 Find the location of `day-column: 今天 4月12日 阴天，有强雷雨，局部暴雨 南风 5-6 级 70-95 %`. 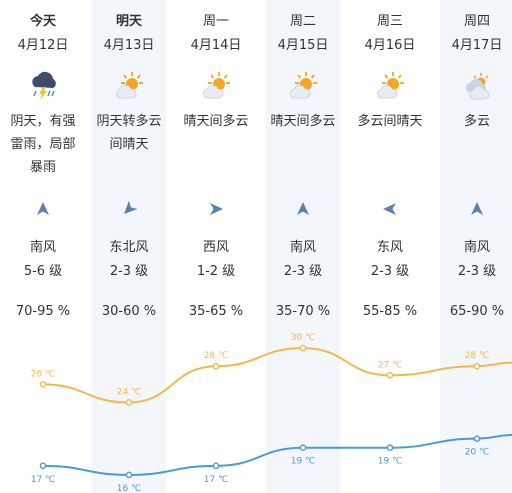

day-column: 今天 4月12日 阴天，有强雷雨，局部暴雨 南风 5-6 级 70-95 % is located at coordinates (43, 246).